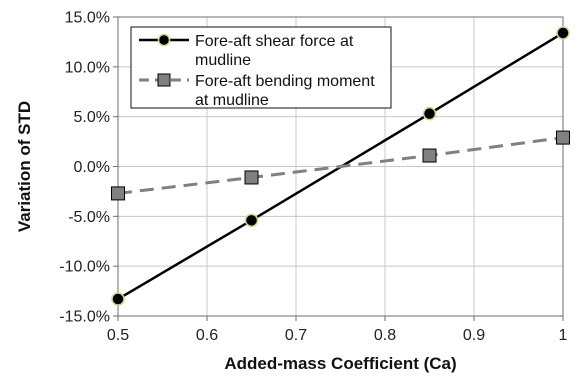 The image size is (587, 386). Describe the element at coordinates (89, 217) in the screenshot. I see `y-tick-label: -5.0%` at that location.